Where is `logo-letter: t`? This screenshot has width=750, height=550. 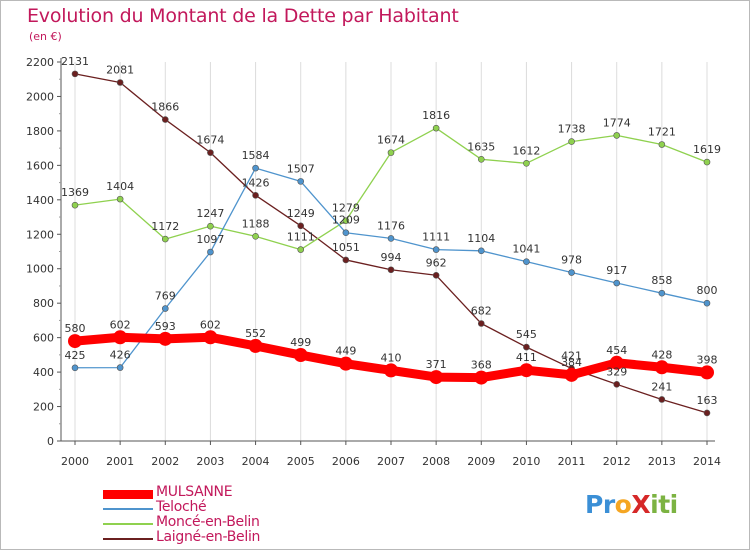 logo-letter: t is located at coordinates (664, 504).